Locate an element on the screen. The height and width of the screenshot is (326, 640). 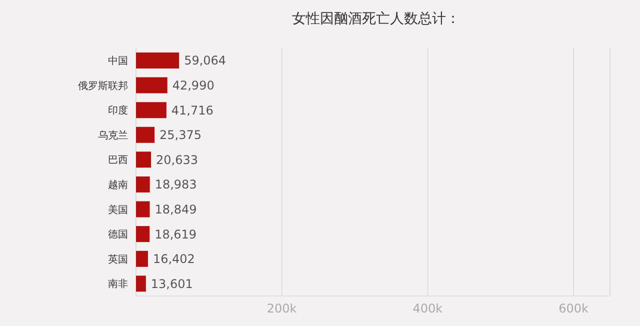
data-label: 18,619 is located at coordinates (175, 234).